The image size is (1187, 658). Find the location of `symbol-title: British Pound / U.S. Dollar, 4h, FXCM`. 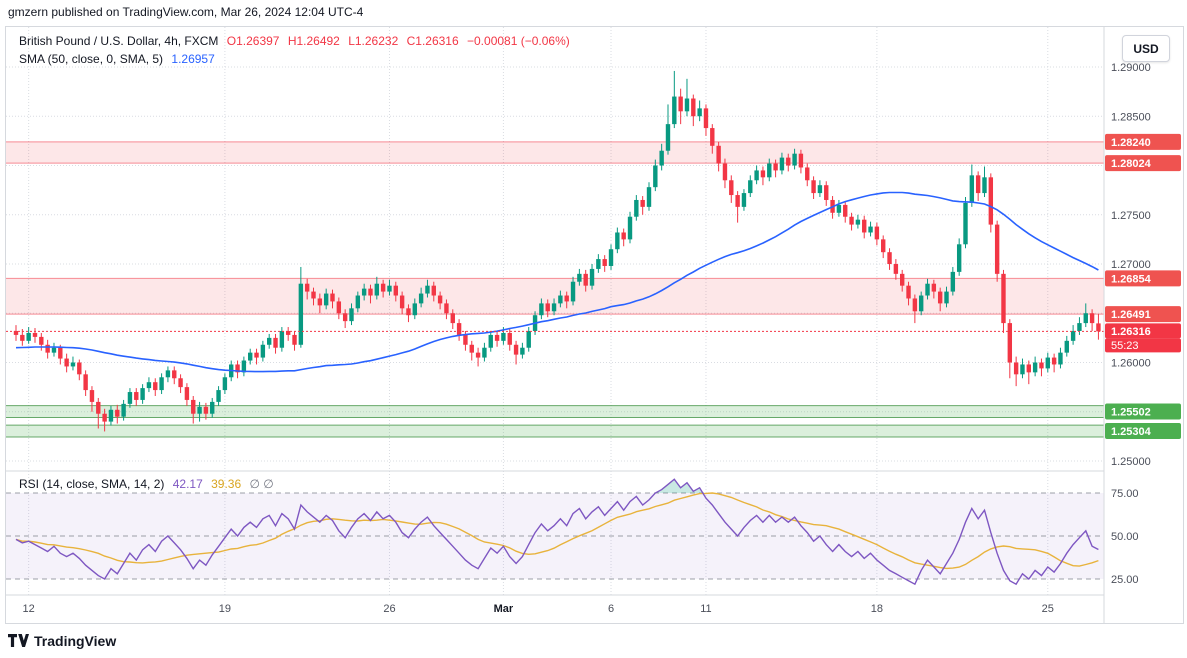

symbol-title: British Pound / U.S. Dollar, 4h, FXCM is located at coordinates (119, 41).